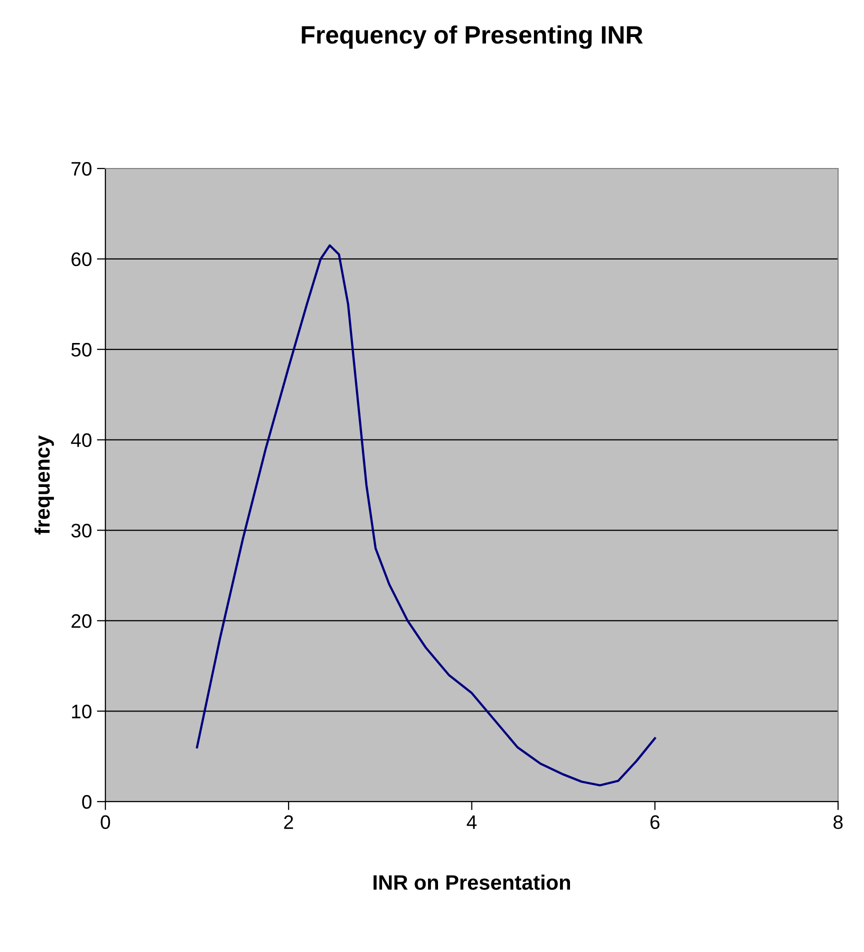 This screenshot has width=864, height=952. What do you see at coordinates (471, 822) in the screenshot?
I see `x-tick-label: 4` at bounding box center [471, 822].